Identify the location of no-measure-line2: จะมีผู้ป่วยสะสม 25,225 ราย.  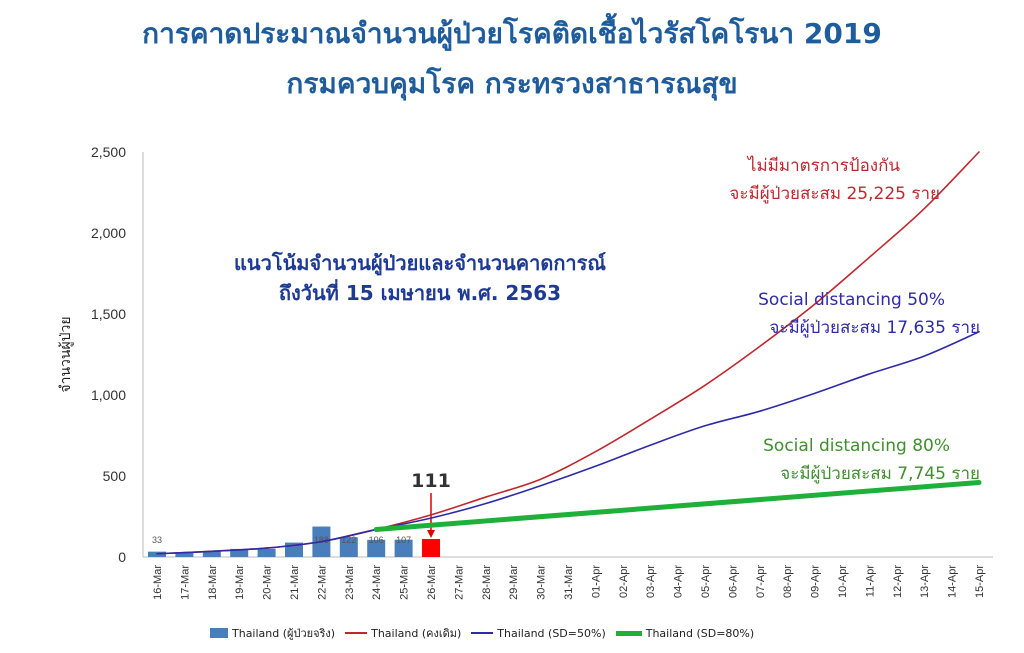
(834, 194).